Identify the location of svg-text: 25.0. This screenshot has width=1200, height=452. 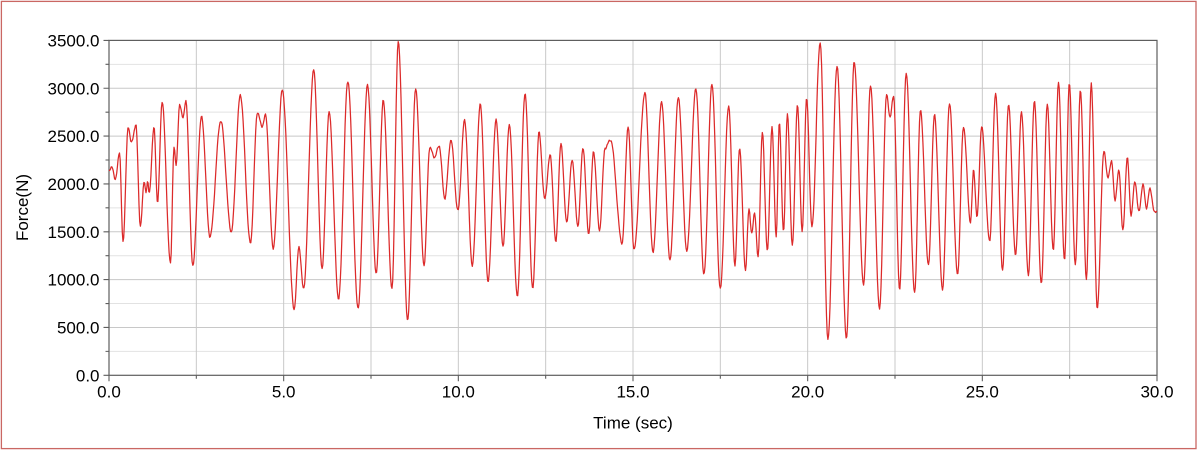
(982, 392).